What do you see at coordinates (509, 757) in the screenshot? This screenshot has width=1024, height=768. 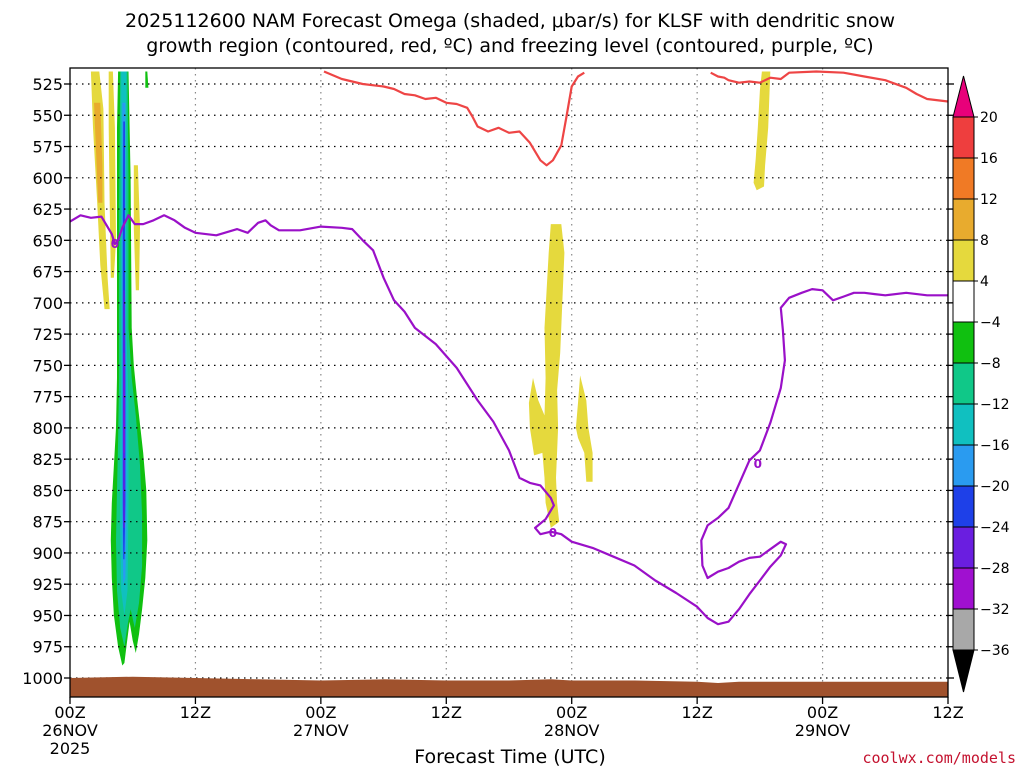 I see `x-axis-label: Forecast Time (UTC)` at bounding box center [509, 757].